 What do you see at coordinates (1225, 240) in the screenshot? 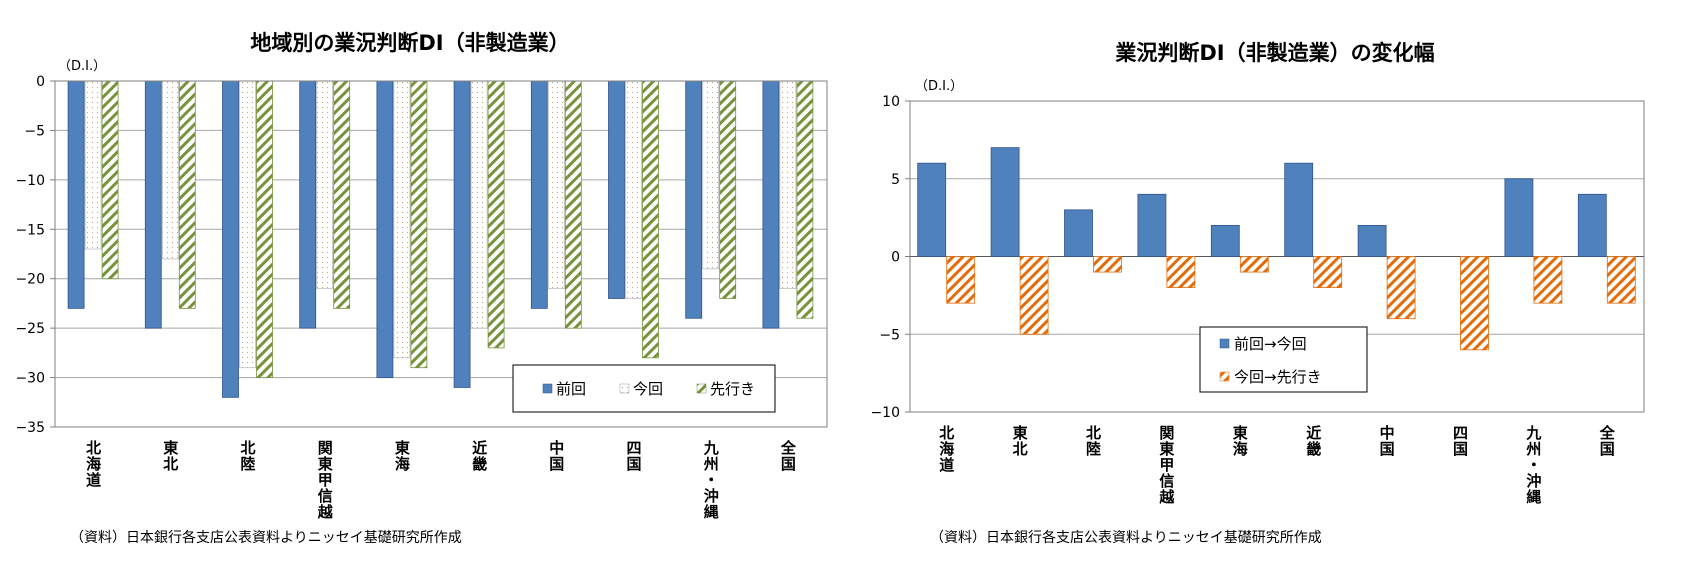
I see `bar-r-s0-c4` at bounding box center [1225, 240].